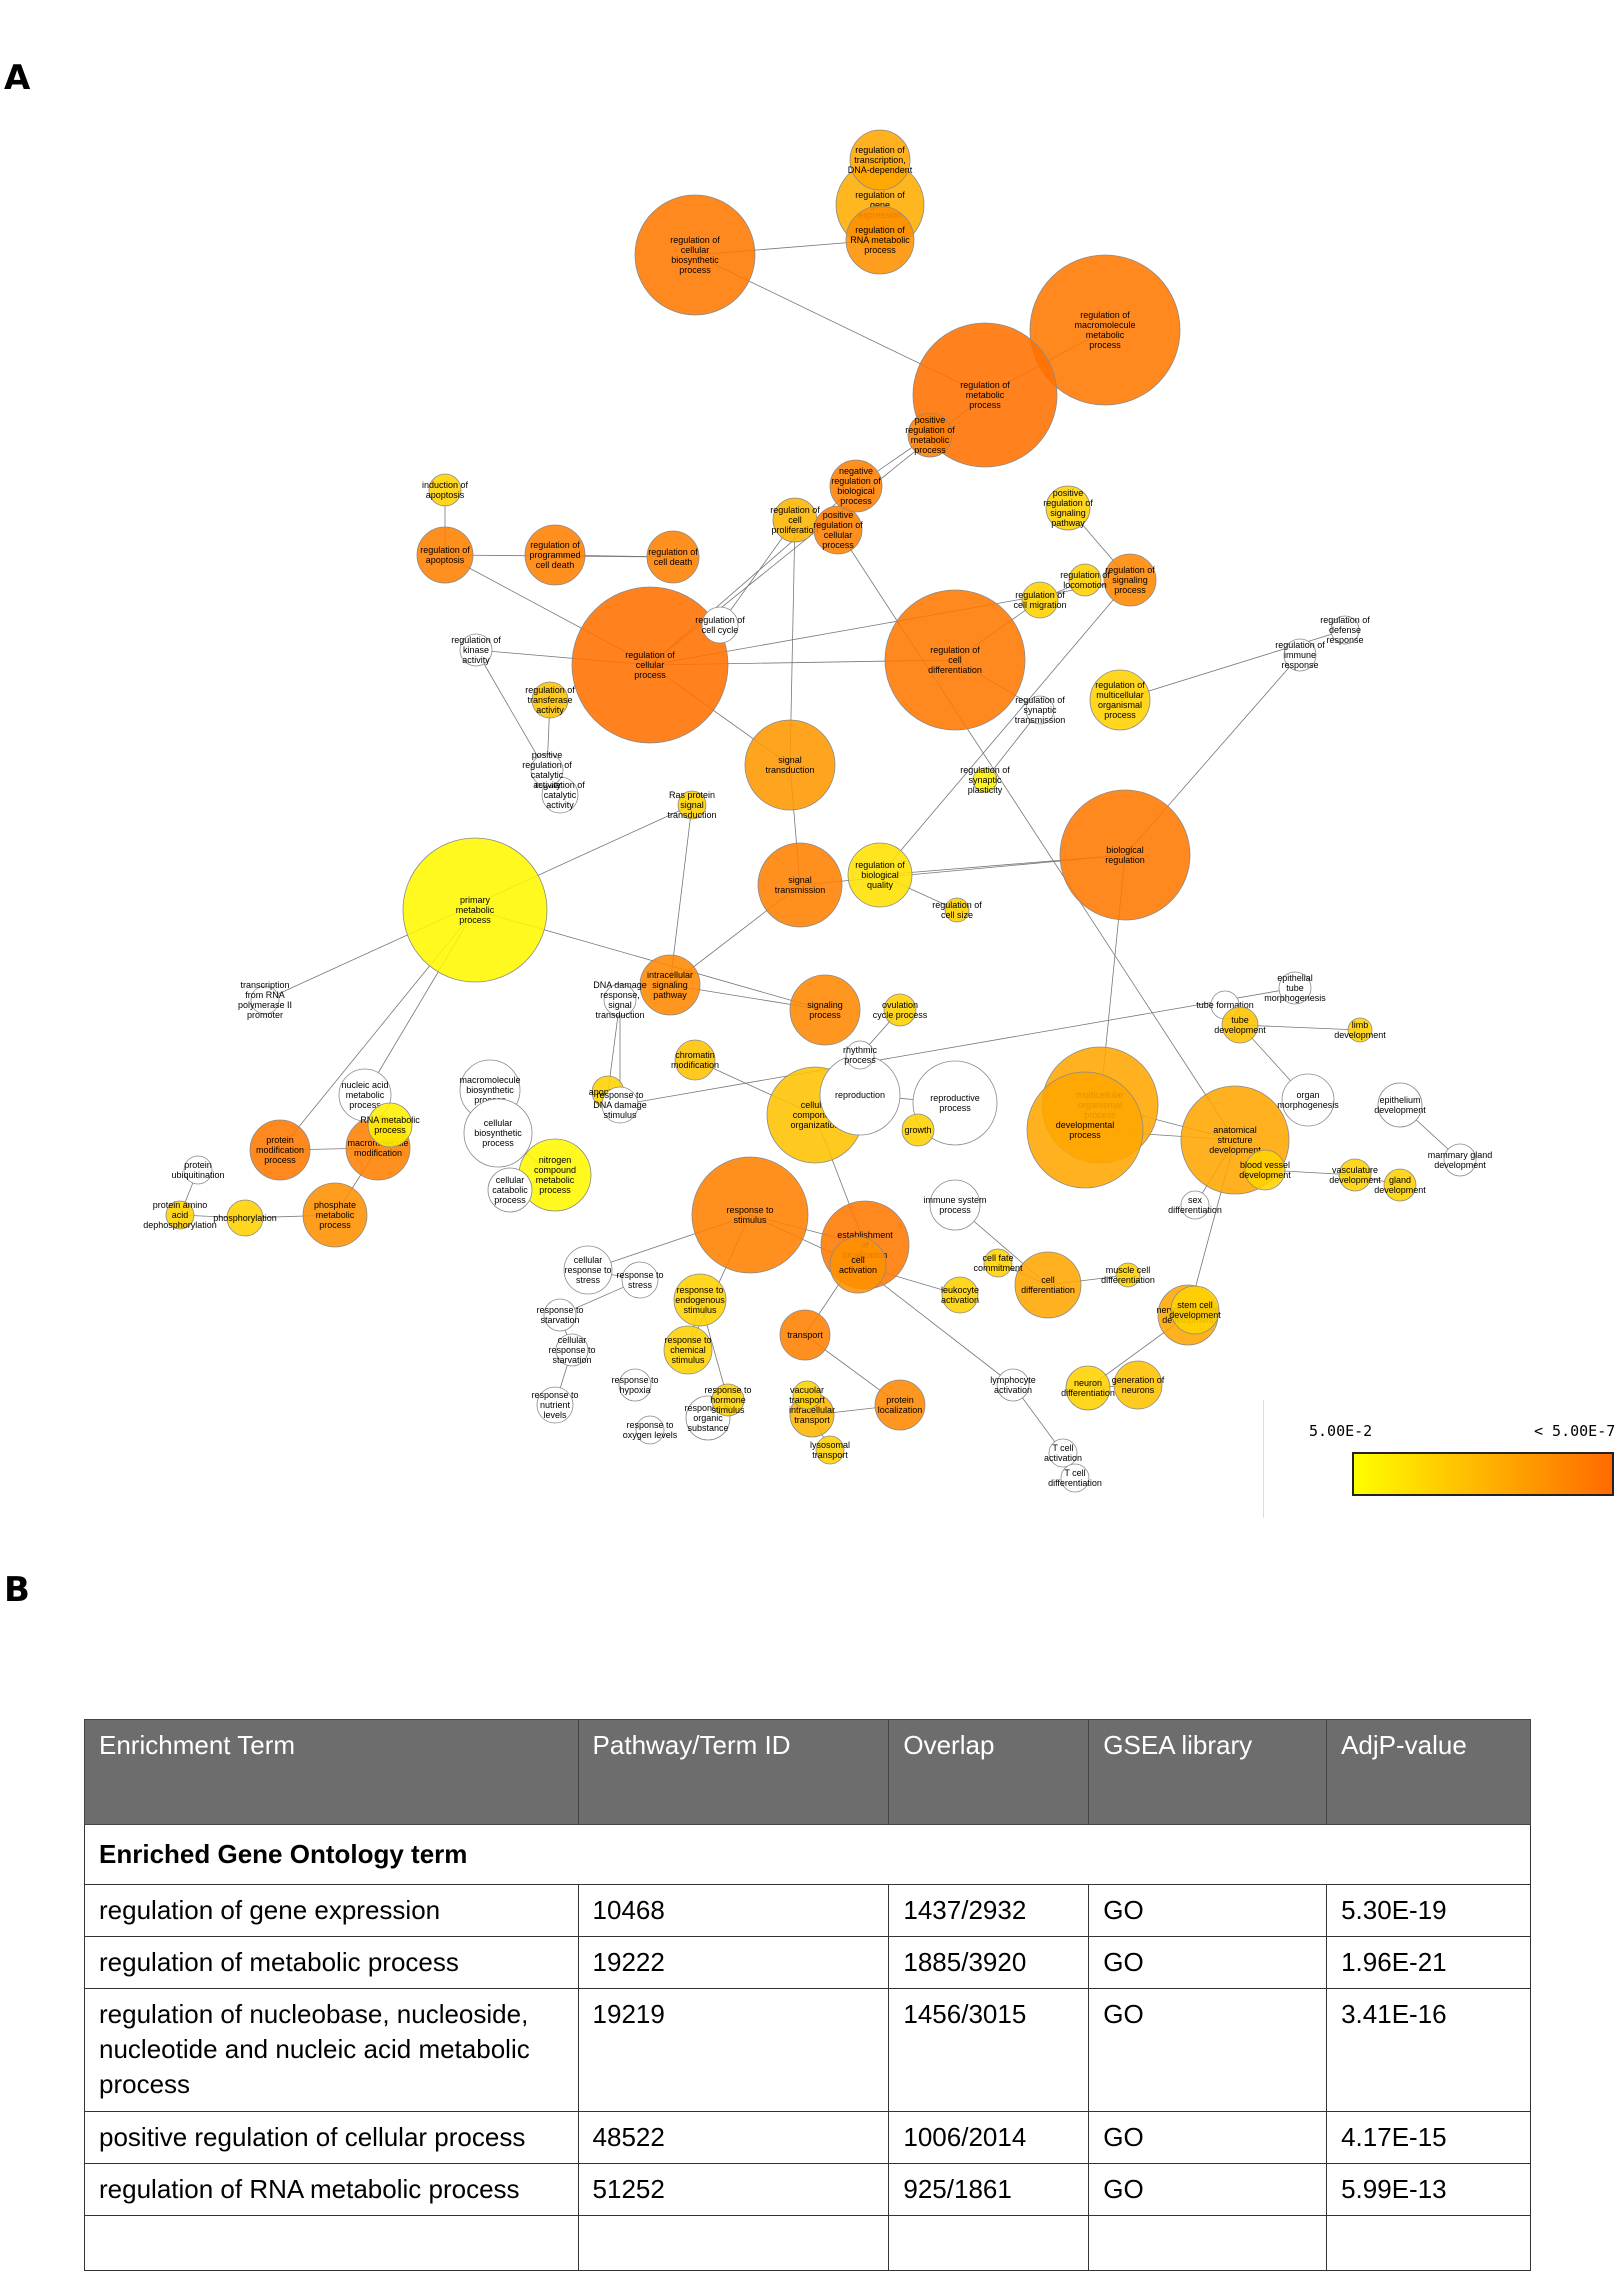 The image size is (1624, 2293). Describe the element at coordinates (550, 700) in the screenshot. I see `go-term-node: regulation of transferase activity` at that location.